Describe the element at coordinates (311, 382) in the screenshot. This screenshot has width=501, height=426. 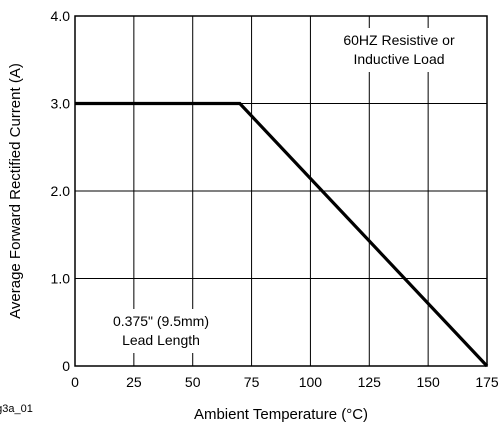
I see `x-tick-label: 100` at that location.